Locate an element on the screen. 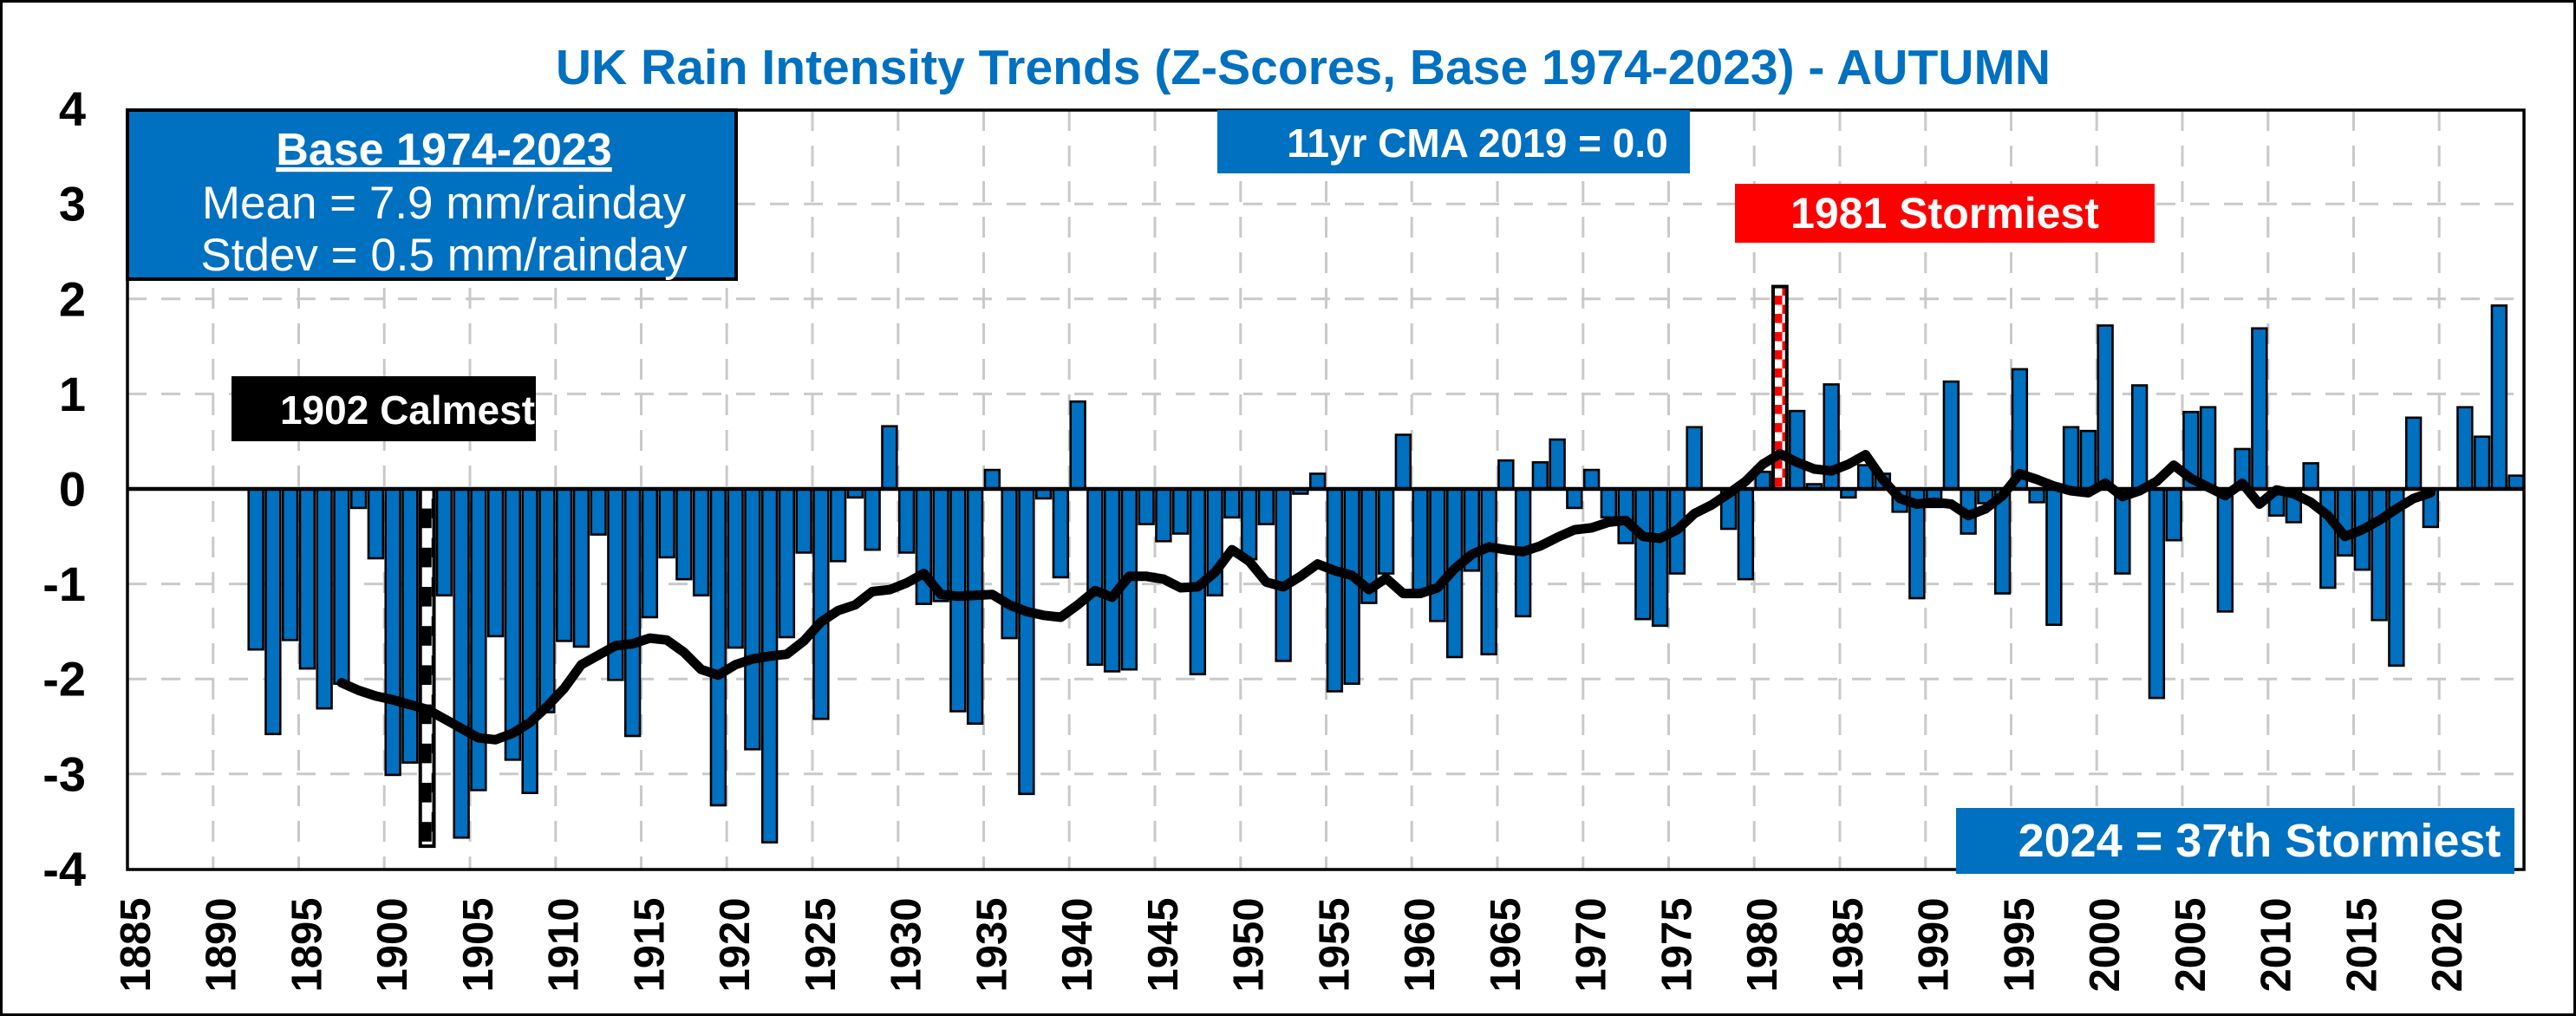 This screenshot has width=2576, height=1016. svg-text: 1895 is located at coordinates (307, 945).